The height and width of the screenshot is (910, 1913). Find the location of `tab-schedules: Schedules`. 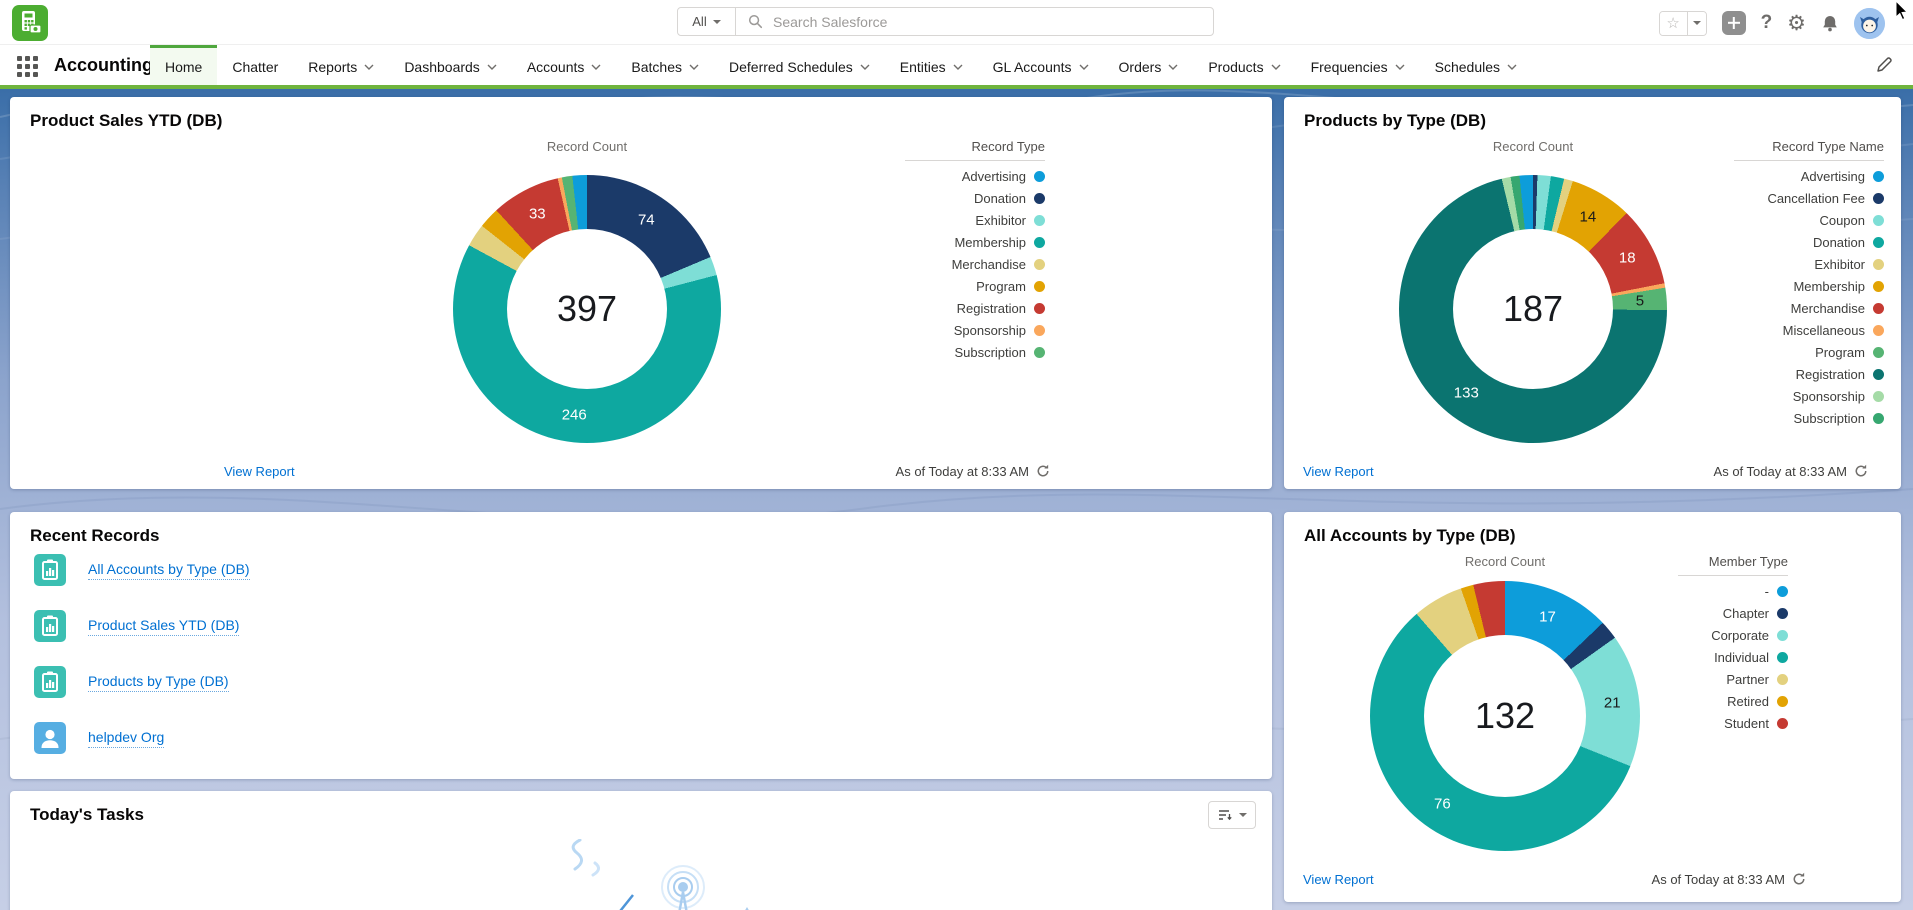

tab-schedules: Schedules is located at coordinates (1476, 65).